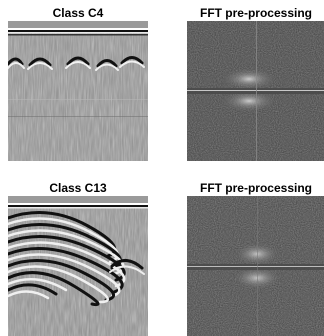 This screenshot has width=324, height=336. What do you see at coordinates (78, 188) in the screenshot?
I see `title-class-c13: Class C13` at bounding box center [78, 188].